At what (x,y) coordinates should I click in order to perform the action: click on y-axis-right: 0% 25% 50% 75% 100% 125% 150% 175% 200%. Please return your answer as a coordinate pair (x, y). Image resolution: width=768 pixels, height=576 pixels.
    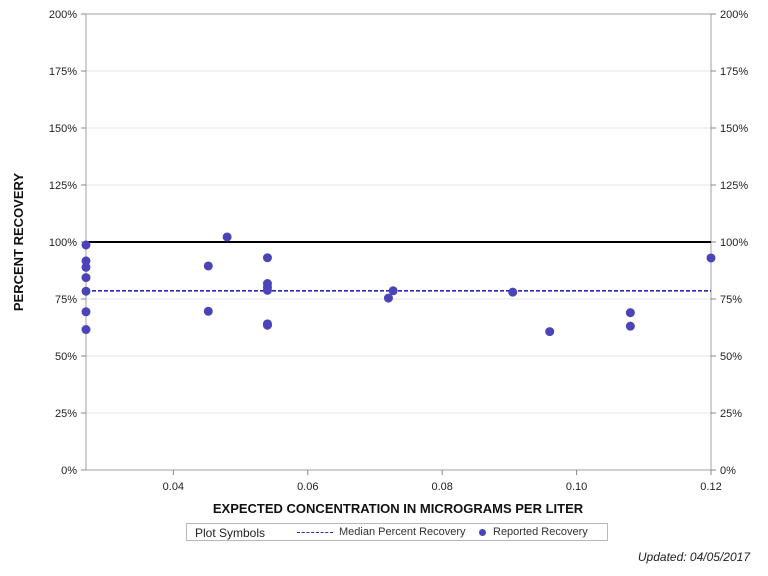
    Looking at the image, I should click on (729, 243).